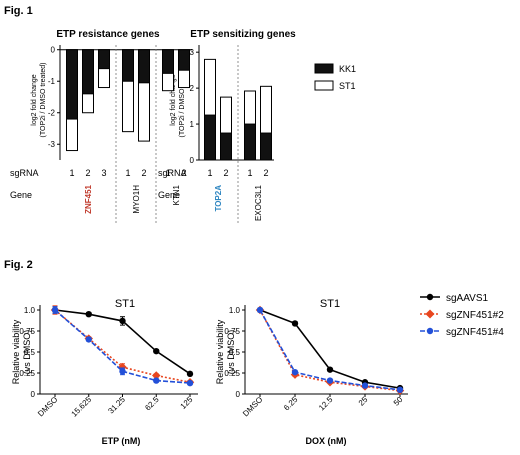 Image resolution: width=520 pixels, height=455 pixels. What do you see at coordinates (291, 404) in the screenshot?
I see `dox-xtick-label-1: 6.25` at bounding box center [291, 404].